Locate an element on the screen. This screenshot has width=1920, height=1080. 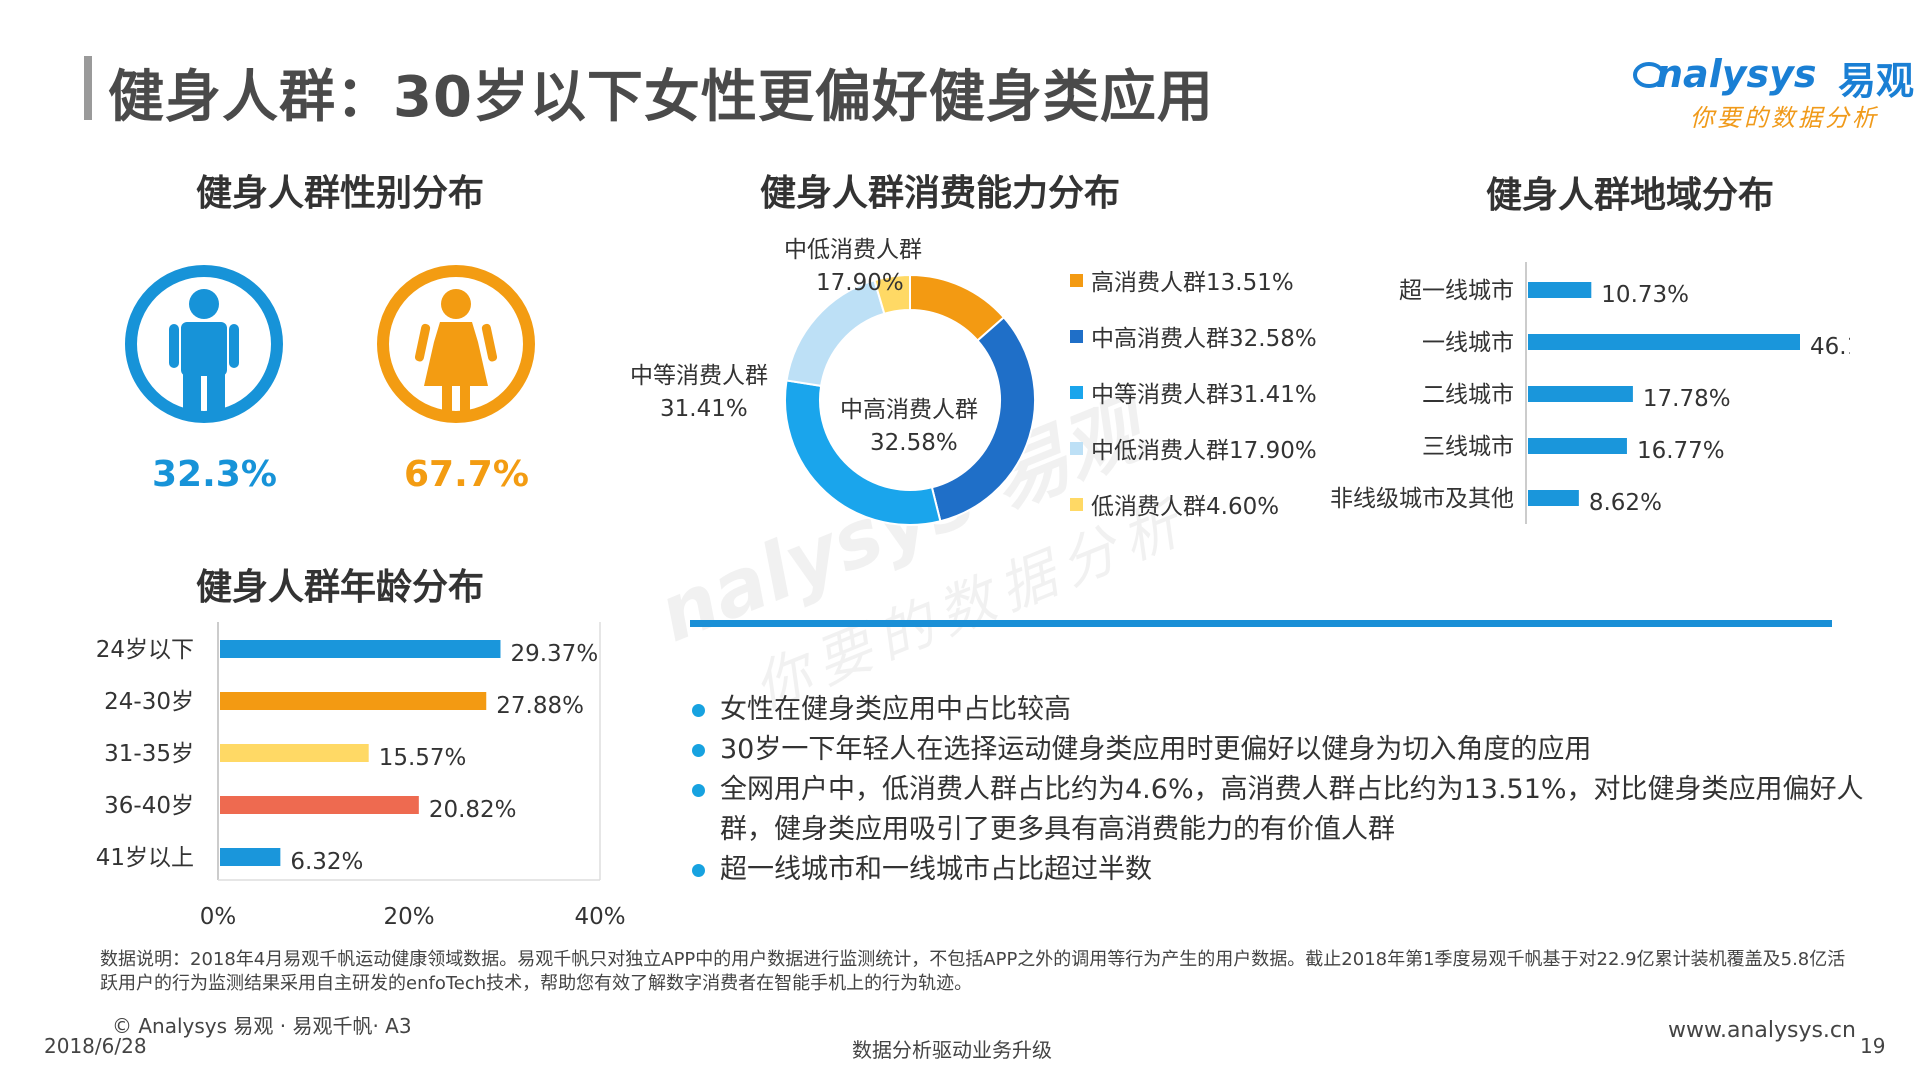
logo-slogan: 你要的数据分析 is located at coordinates (1784, 118).